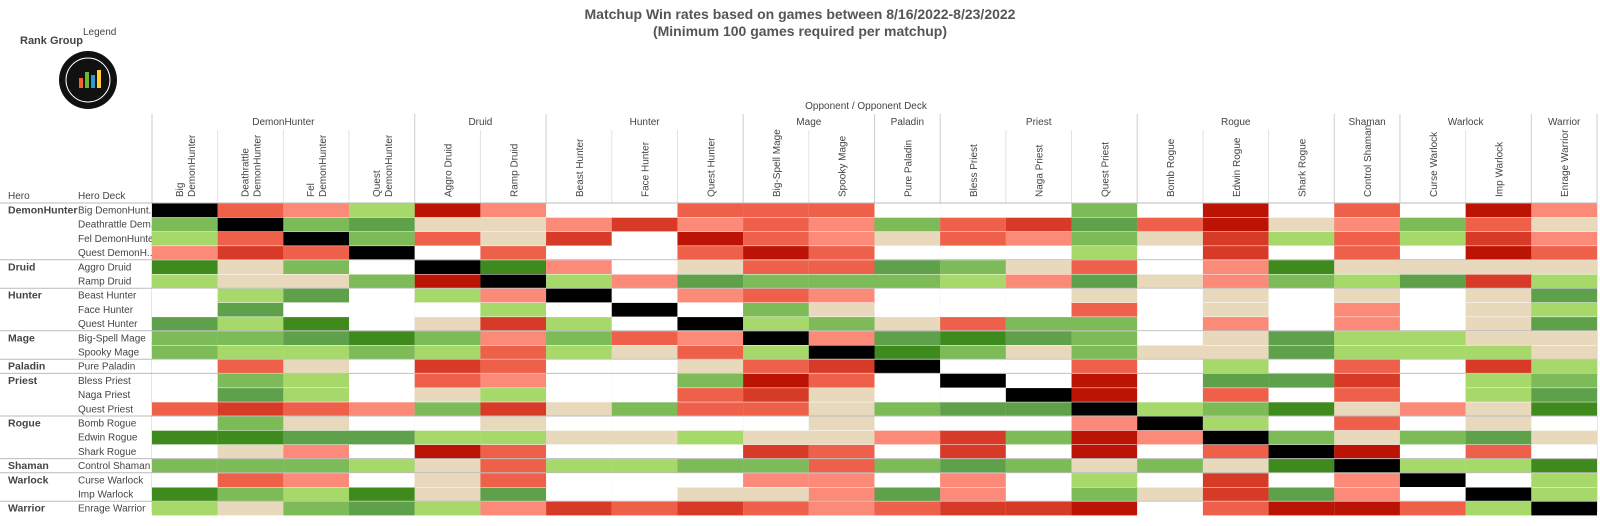  Describe the element at coordinates (108, 324) in the screenshot. I see `row-label: Quest Hunter` at that location.